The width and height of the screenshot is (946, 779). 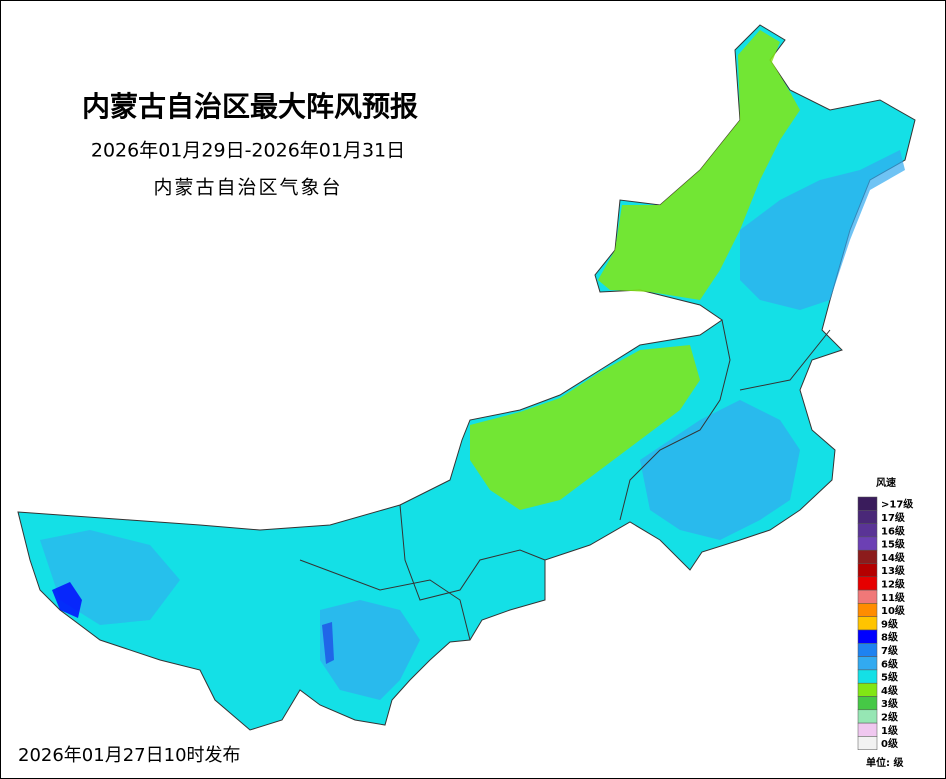 I want to click on legend-title: 风速, so click(x=886, y=482).